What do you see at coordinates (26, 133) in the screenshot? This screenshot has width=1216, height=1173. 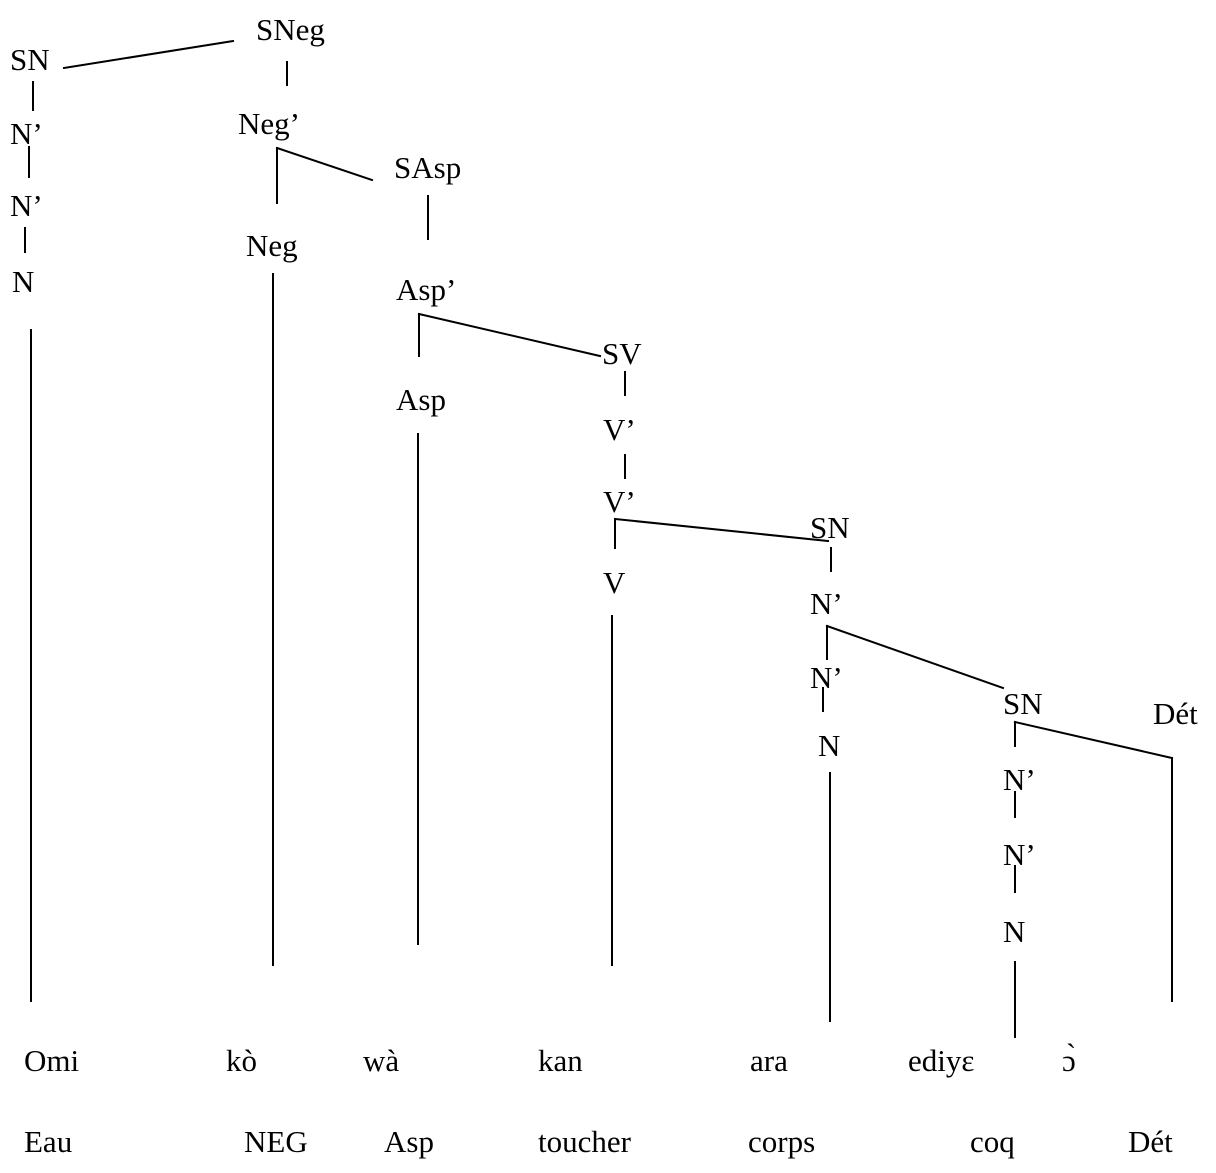 I see `node-nbar-subject-1: N’` at bounding box center [26, 133].